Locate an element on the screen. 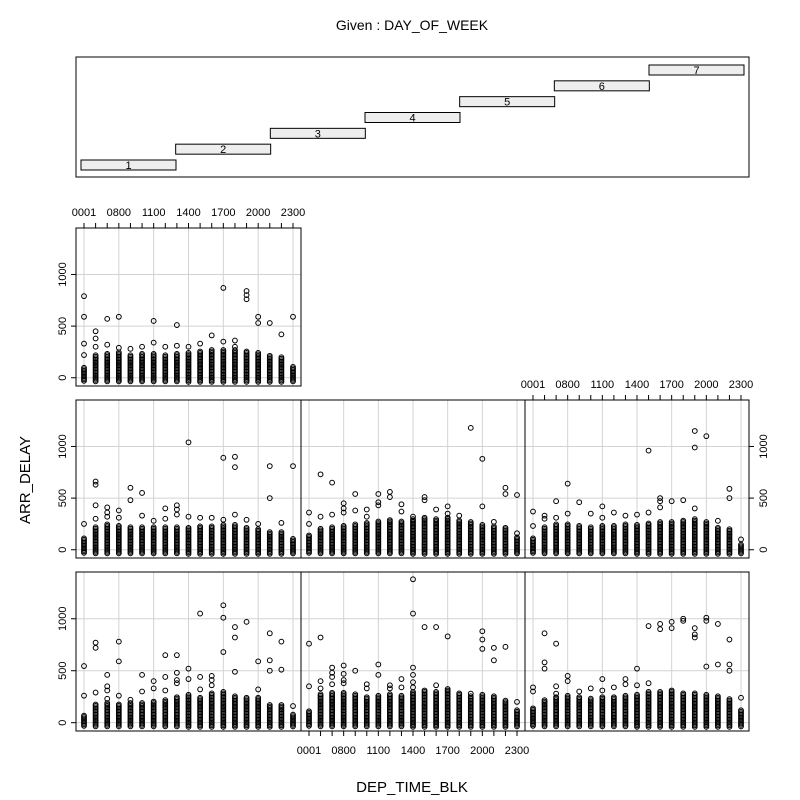  y-tick-label: 500 is located at coordinates (63, 498).